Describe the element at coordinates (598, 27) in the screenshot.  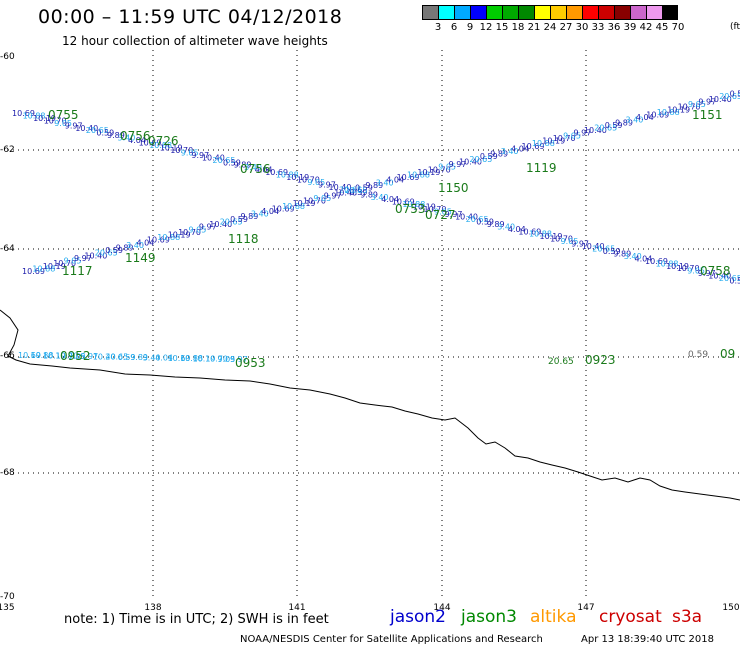
I see `color-scale-label: 33` at that location.